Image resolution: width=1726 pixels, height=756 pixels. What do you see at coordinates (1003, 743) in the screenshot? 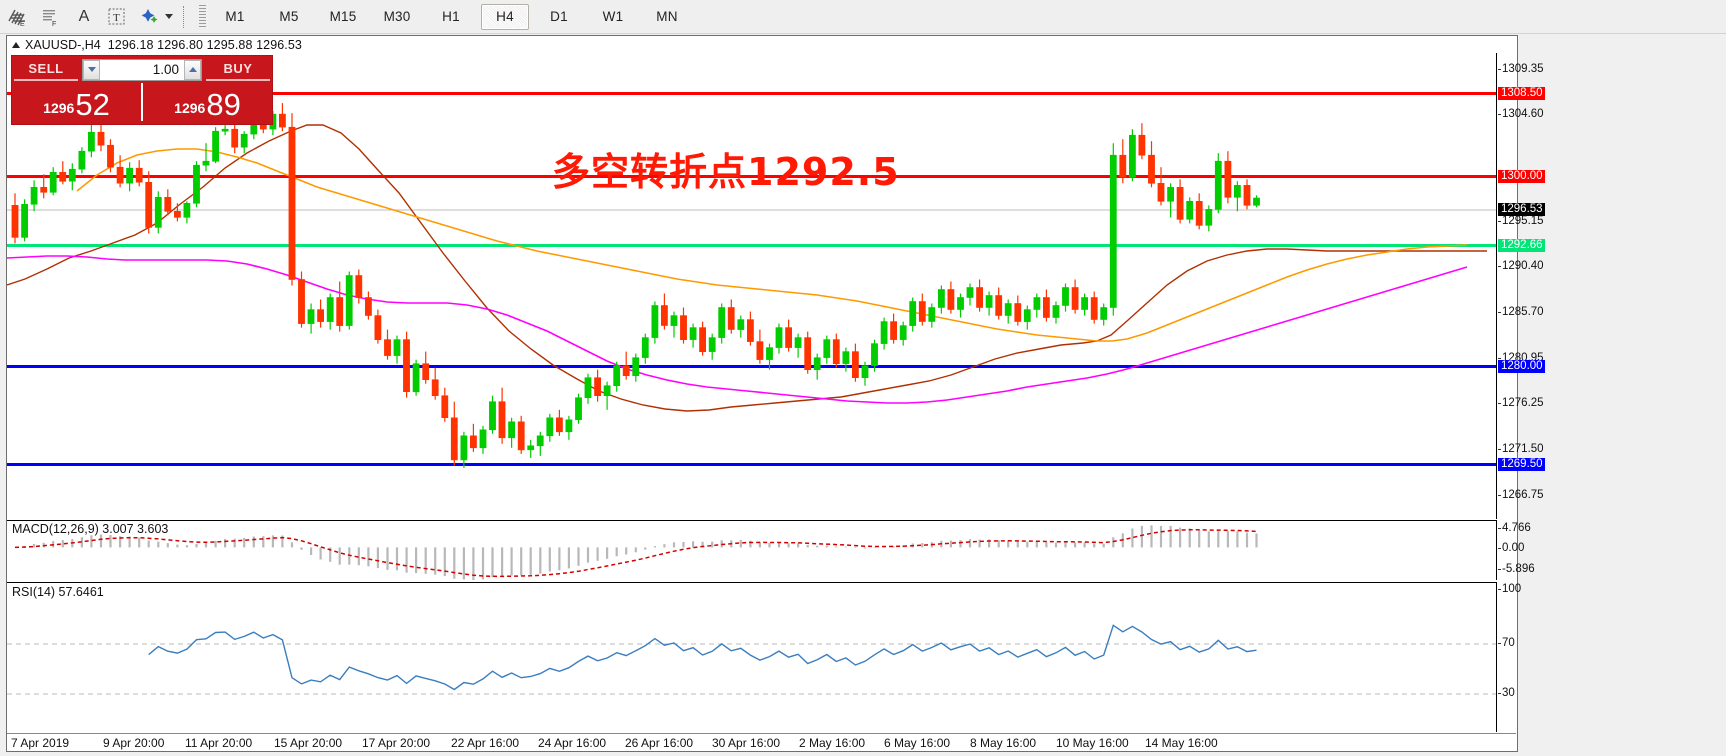
I see `time-label: 8 May 16:00` at bounding box center [1003, 743].